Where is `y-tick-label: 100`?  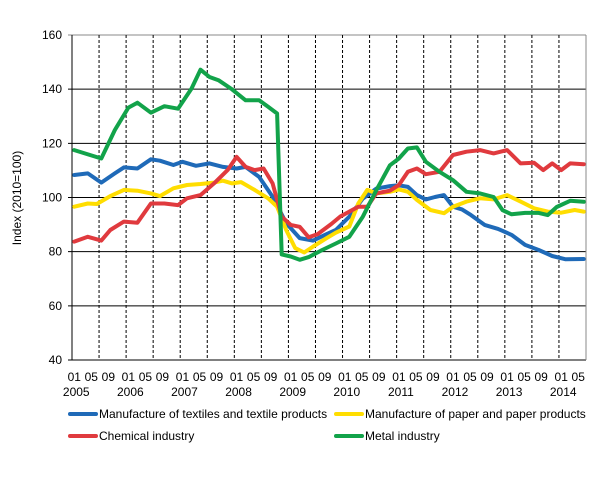 y-tick-label: 100 is located at coordinates (52, 198).